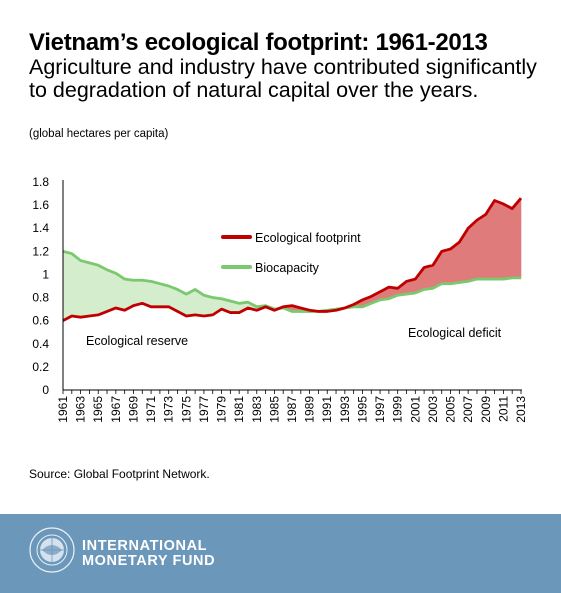 The image size is (561, 593). What do you see at coordinates (398, 409) in the screenshot?
I see `x-tick-label: 1999` at bounding box center [398, 409].